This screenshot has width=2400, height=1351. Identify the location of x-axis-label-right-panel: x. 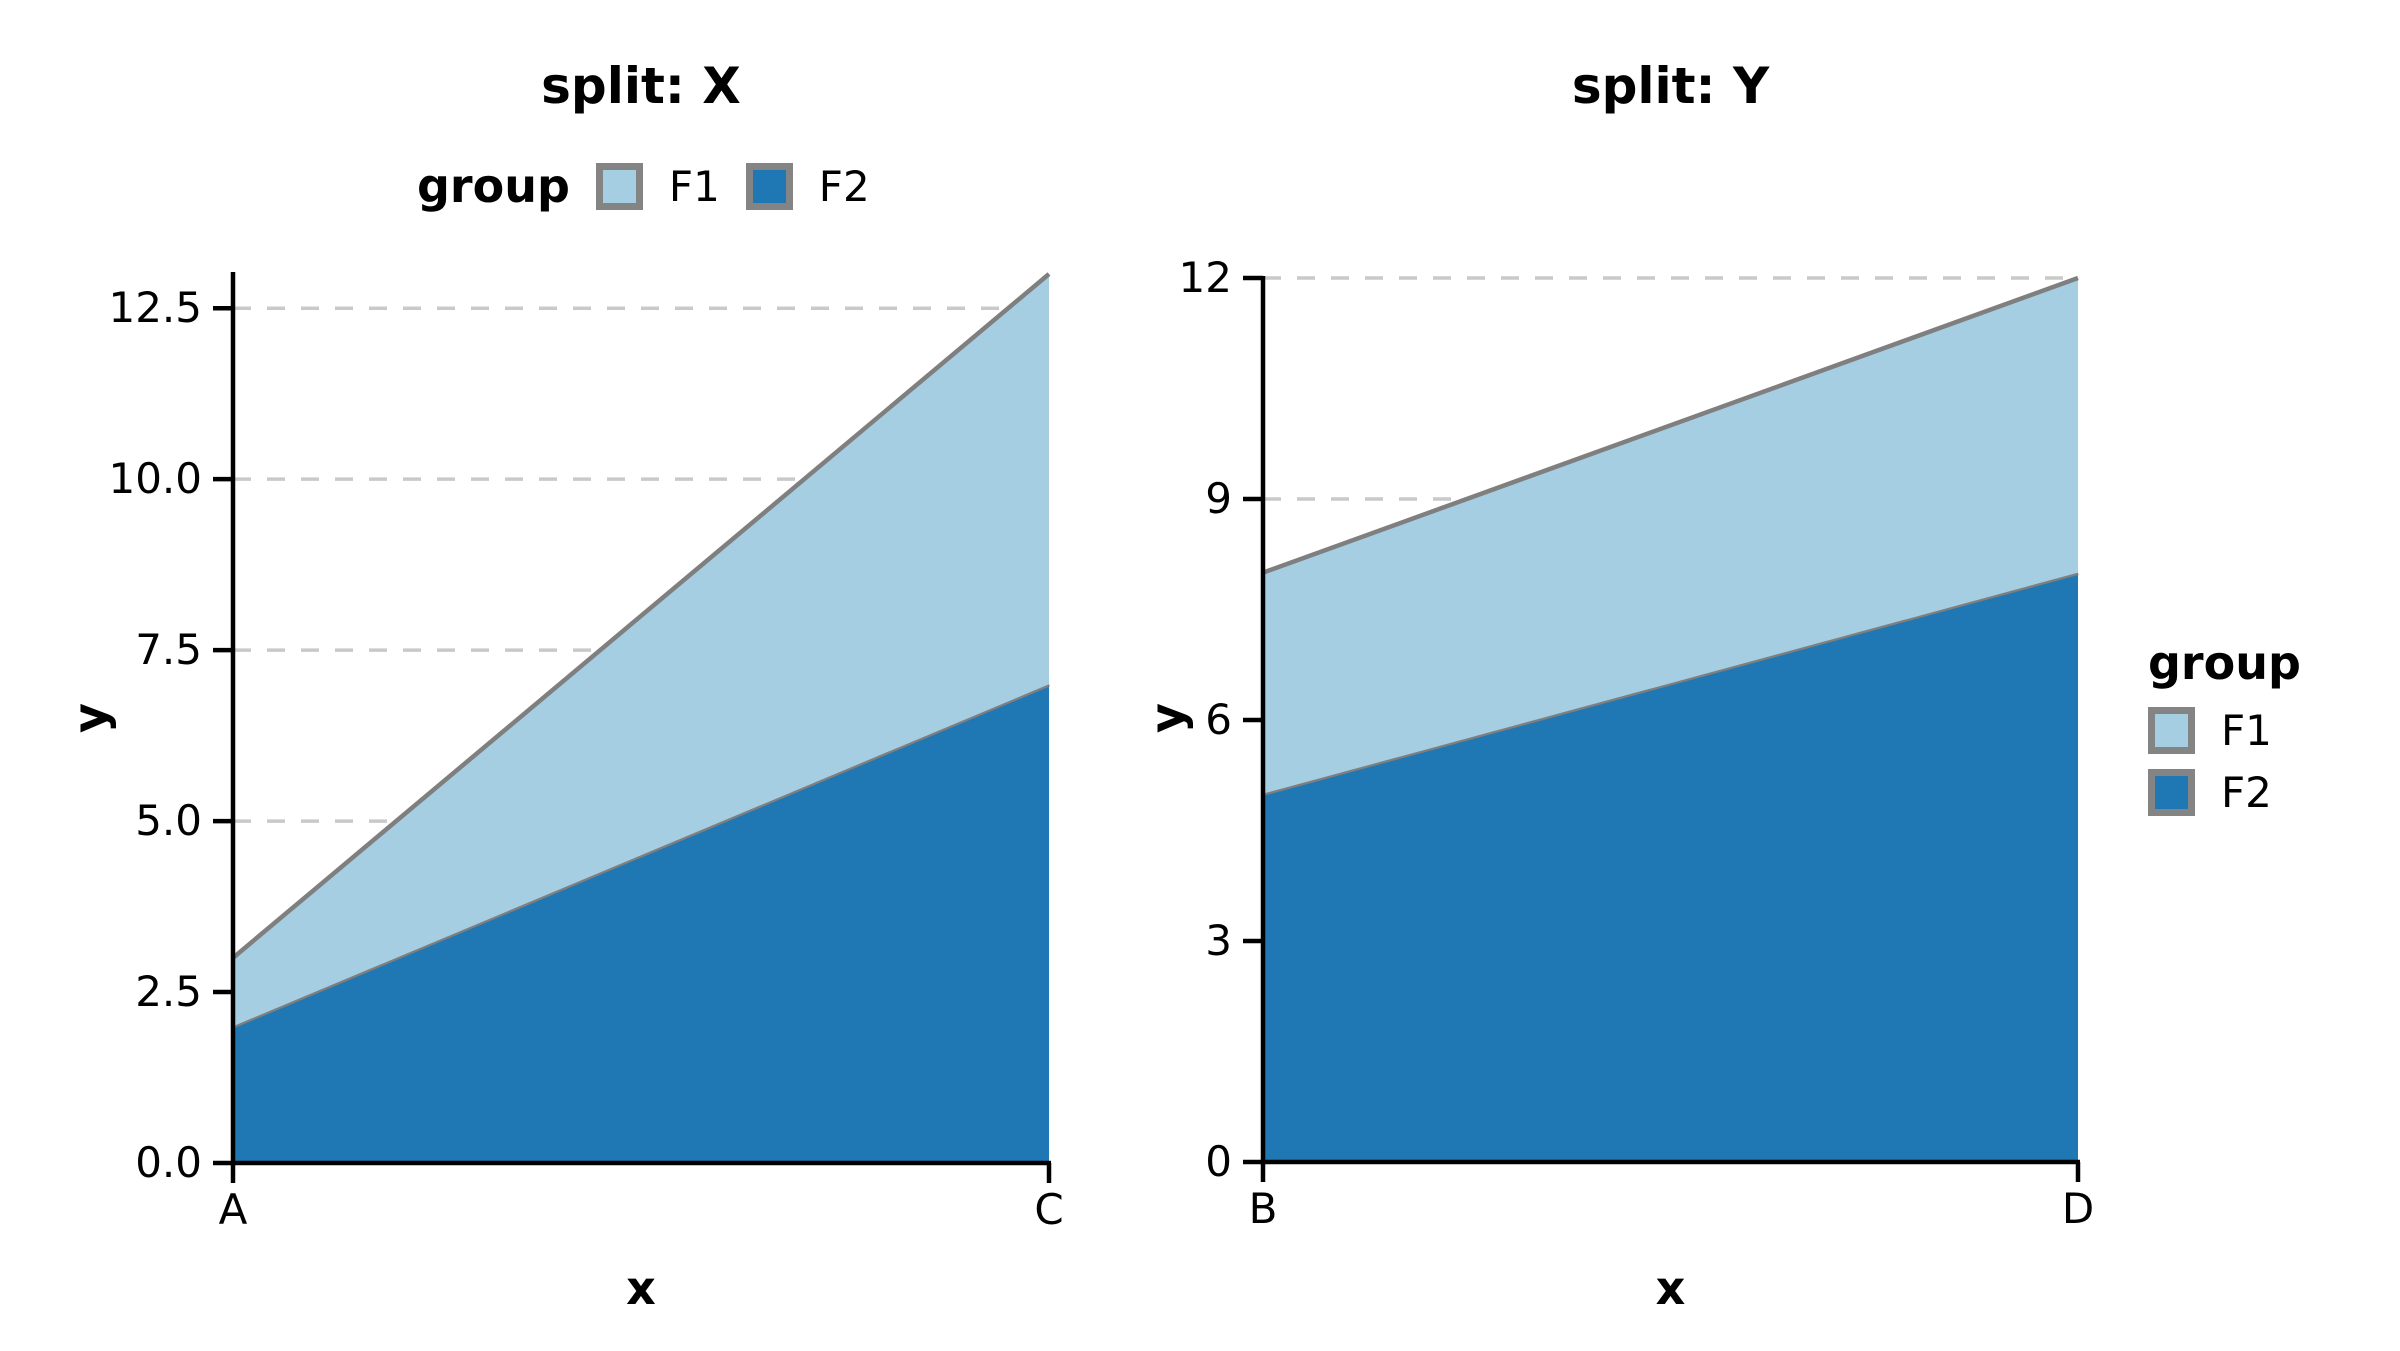
(1670, 1288).